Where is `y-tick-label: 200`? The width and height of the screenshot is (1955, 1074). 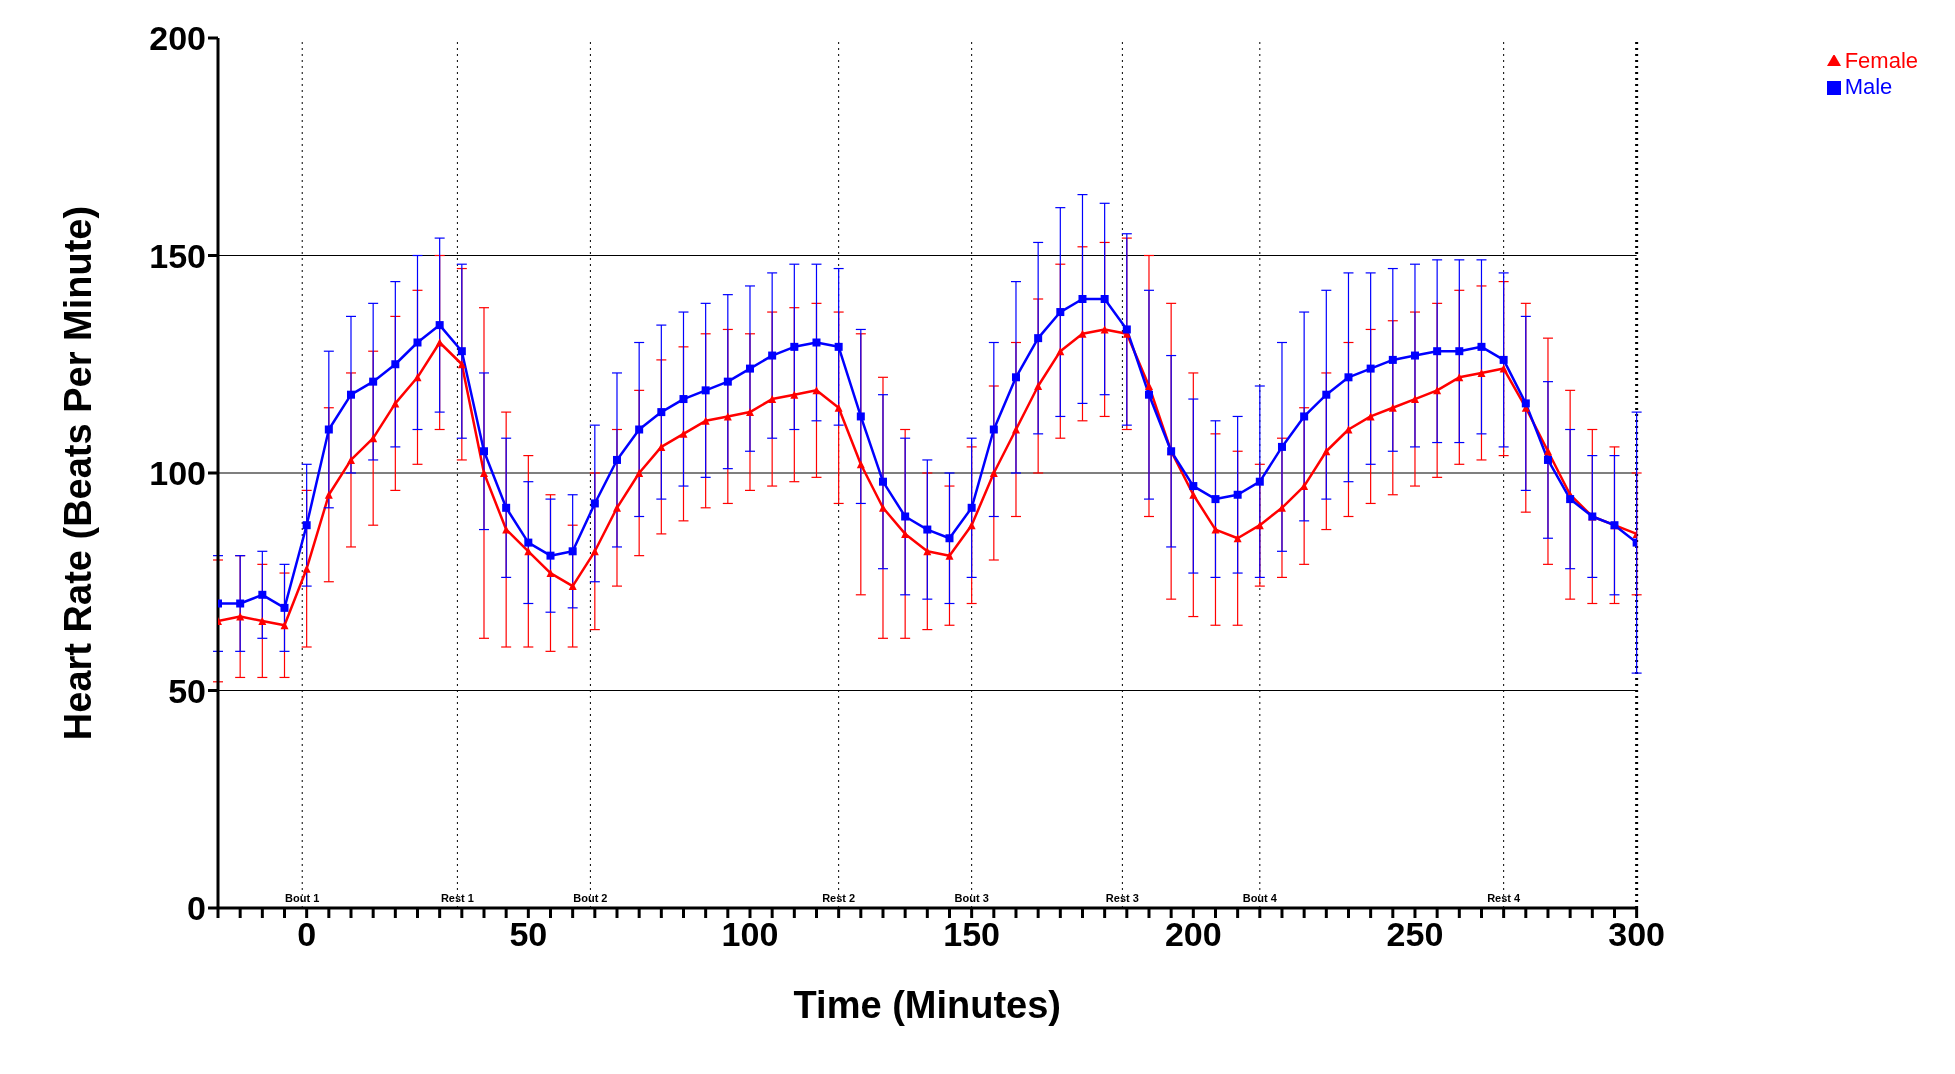
y-tick-label: 200 is located at coordinates (177, 38).